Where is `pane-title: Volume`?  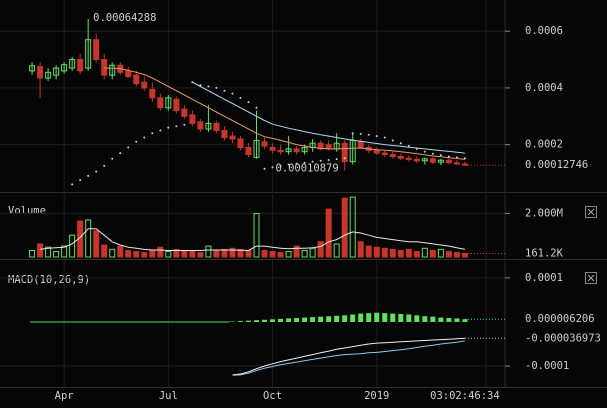
pane-title: Volume is located at coordinates (27, 211).